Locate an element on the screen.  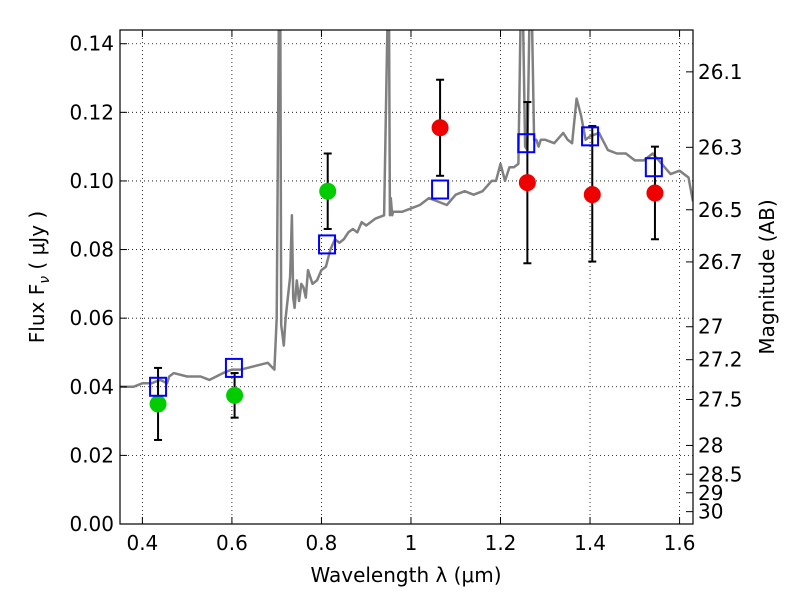
y-tick-label: 0.08 is located at coordinates (91, 250).